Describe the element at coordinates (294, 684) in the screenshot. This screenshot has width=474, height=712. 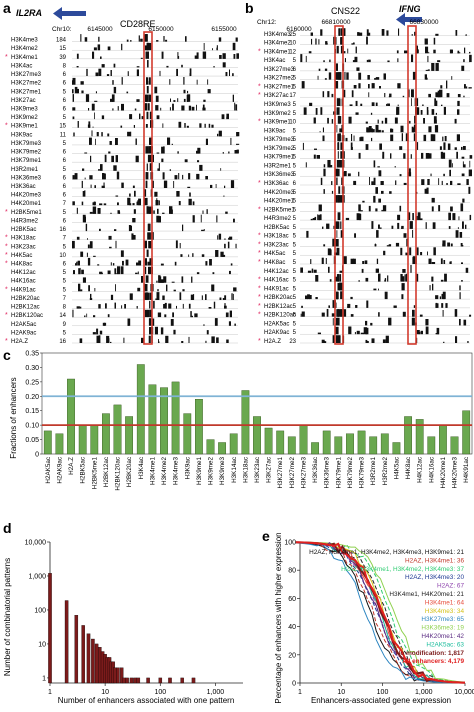
I see `y-tick-label: 0` at that location.